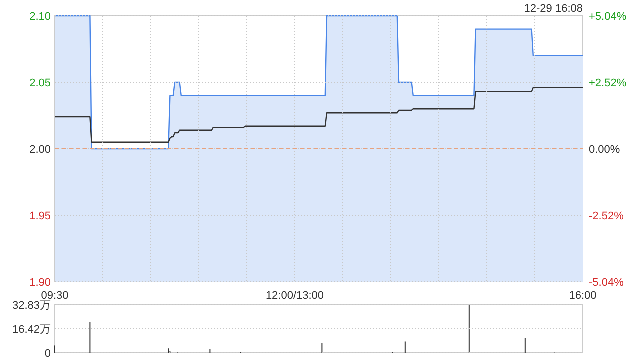  What do you see at coordinates (40, 84) in the screenshot?
I see `y-tick-label: 2.05` at bounding box center [40, 84].